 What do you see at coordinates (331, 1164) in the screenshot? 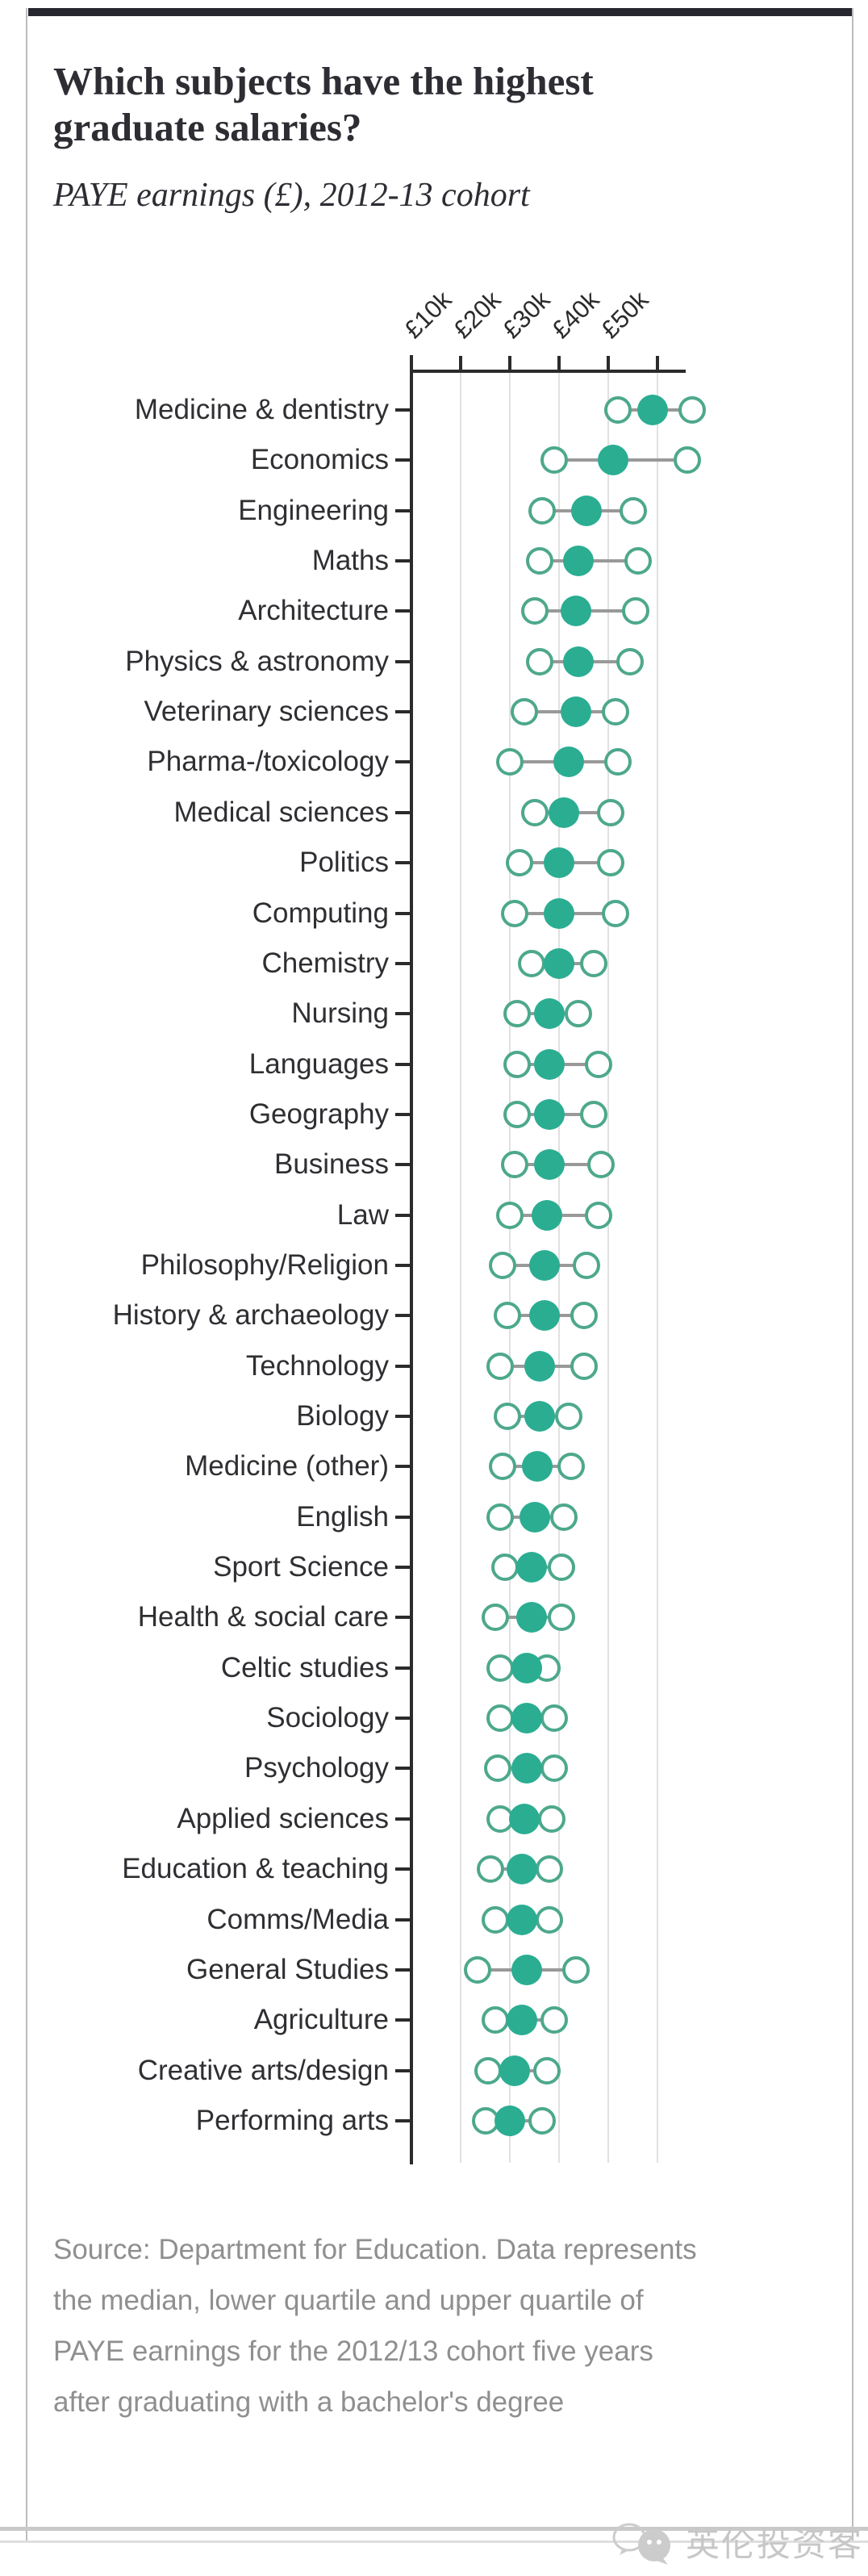
I see `row-label: Business` at bounding box center [331, 1164].